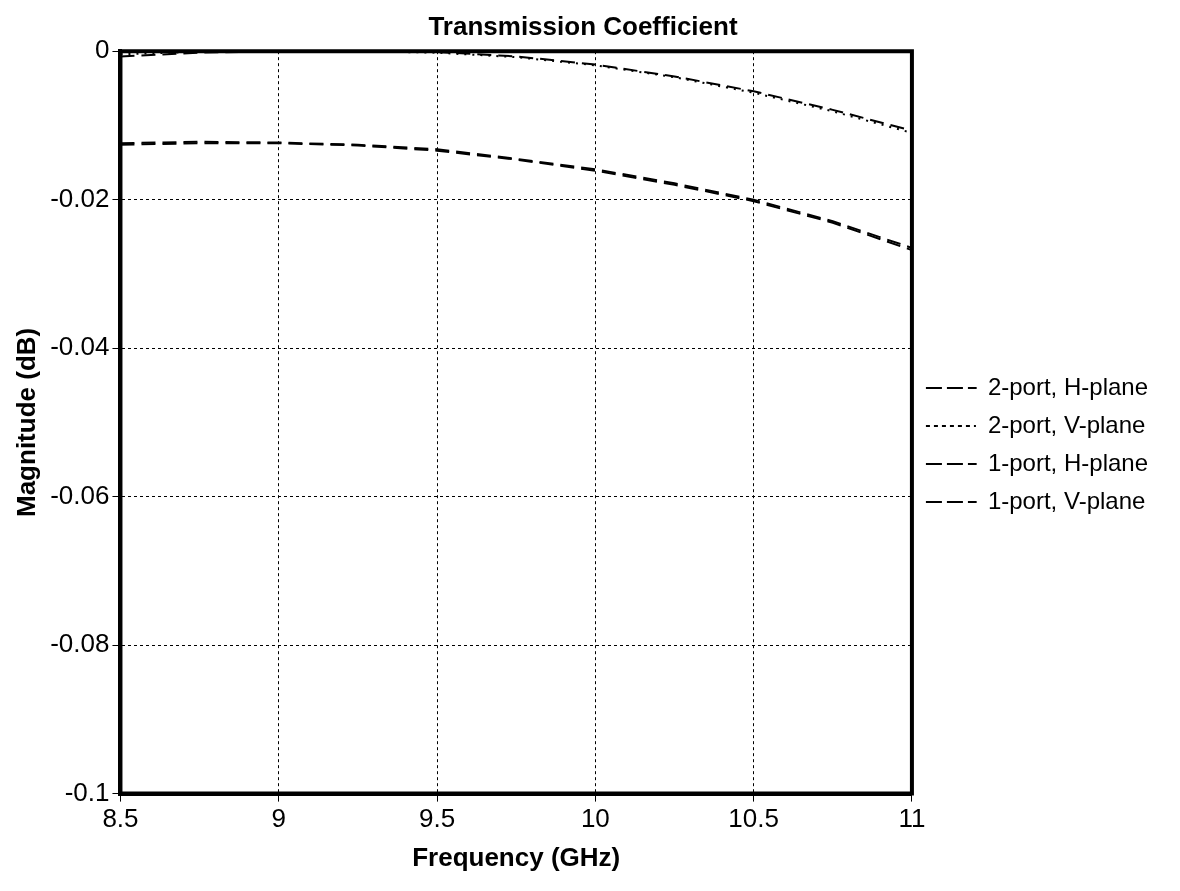 The width and height of the screenshot is (1180, 891). Describe the element at coordinates (753, 818) in the screenshot. I see `x-tick-label: 10.5` at that location.